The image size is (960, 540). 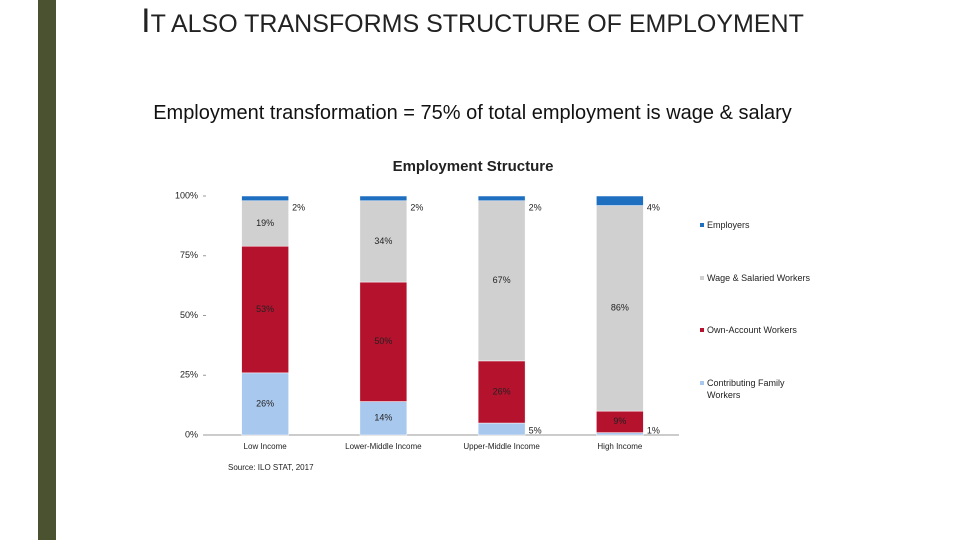 What do you see at coordinates (758, 225) in the screenshot?
I see `legend-entry: Employers` at bounding box center [758, 225].